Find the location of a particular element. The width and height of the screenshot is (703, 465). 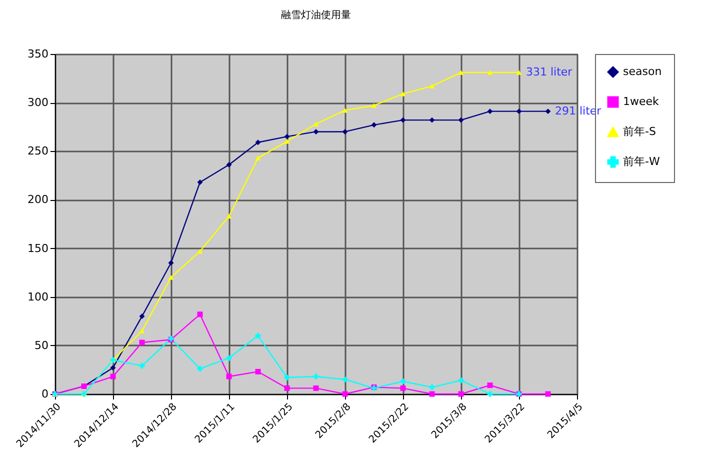

y-tick-label: 300 is located at coordinates (38, 103).